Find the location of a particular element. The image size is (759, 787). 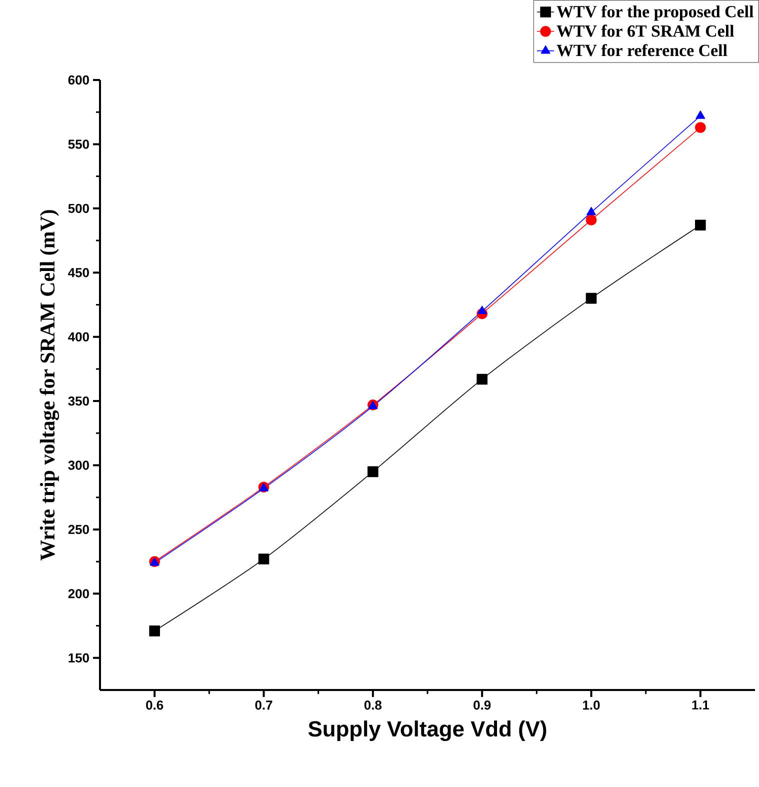

x-tick-label: 0.9 is located at coordinates (482, 705).